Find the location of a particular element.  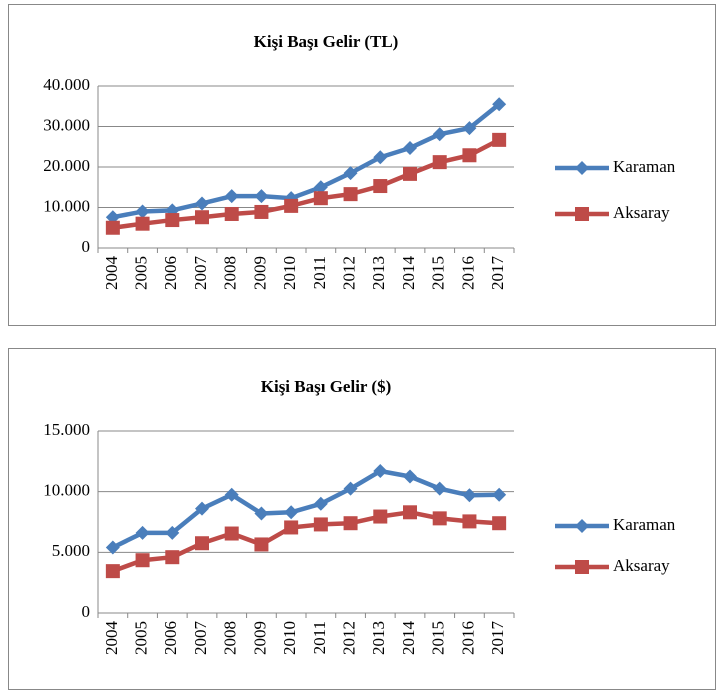

y-tick-label: 30.000 is located at coordinates (66, 124).